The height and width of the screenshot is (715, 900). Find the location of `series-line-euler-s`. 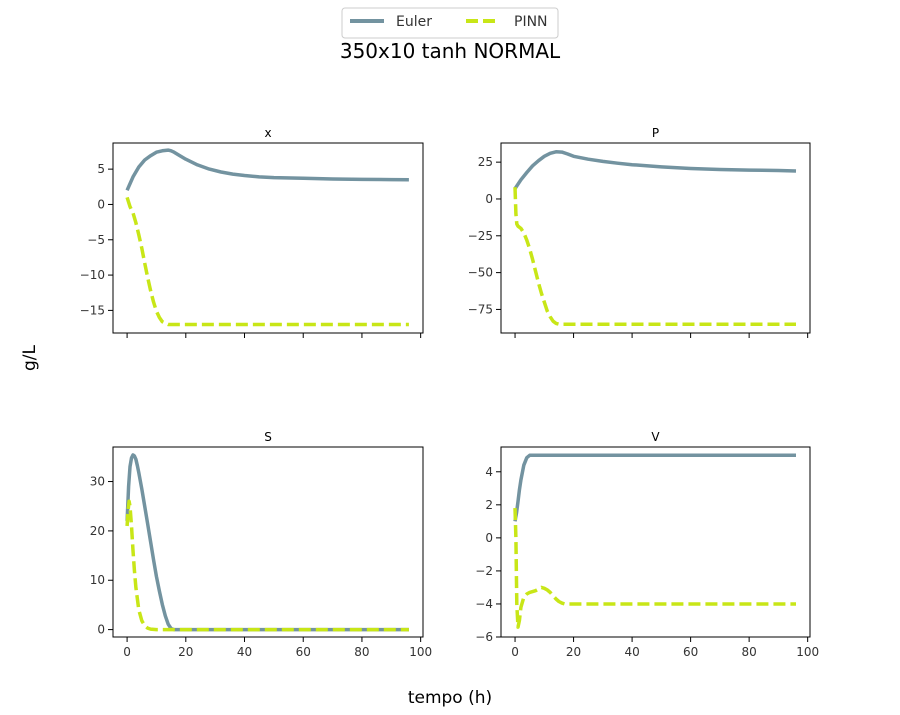

series-line-euler-s is located at coordinates (267, 542).